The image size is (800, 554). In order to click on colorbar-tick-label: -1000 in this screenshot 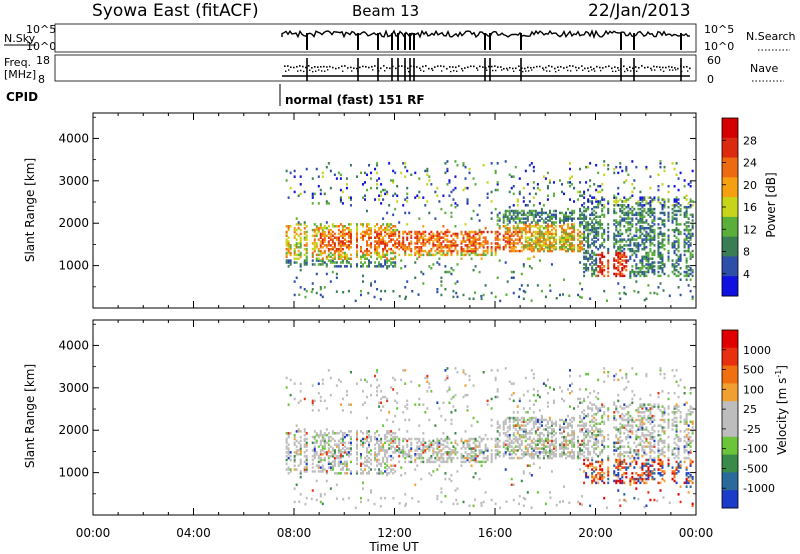, I will do `click(759, 488)`.